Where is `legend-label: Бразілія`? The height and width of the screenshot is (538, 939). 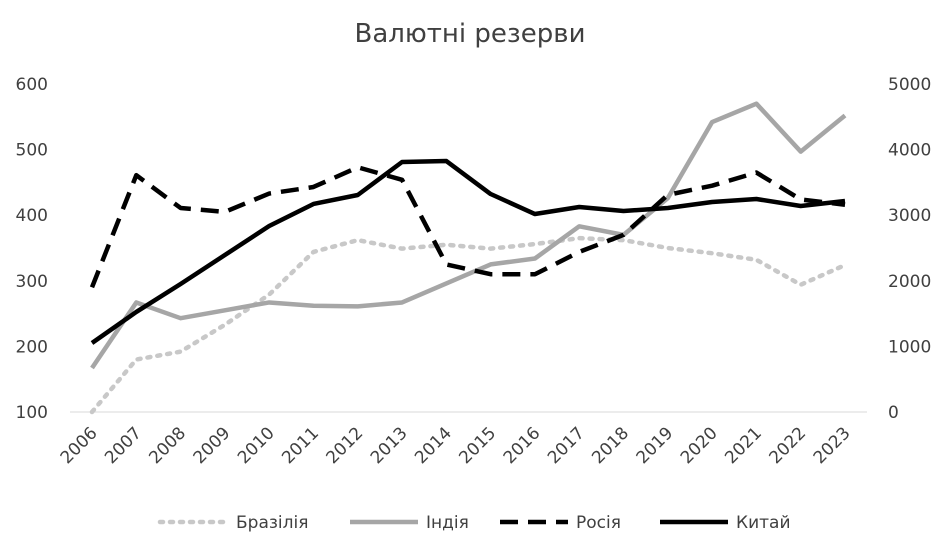 legend-label: Бразілія is located at coordinates (272, 523).